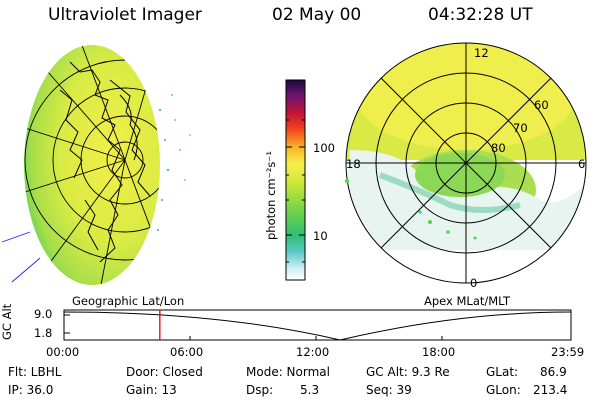 The width and height of the screenshot is (600, 400). I want to click on right-map-label: Apex MLat/MLT, so click(467, 301).